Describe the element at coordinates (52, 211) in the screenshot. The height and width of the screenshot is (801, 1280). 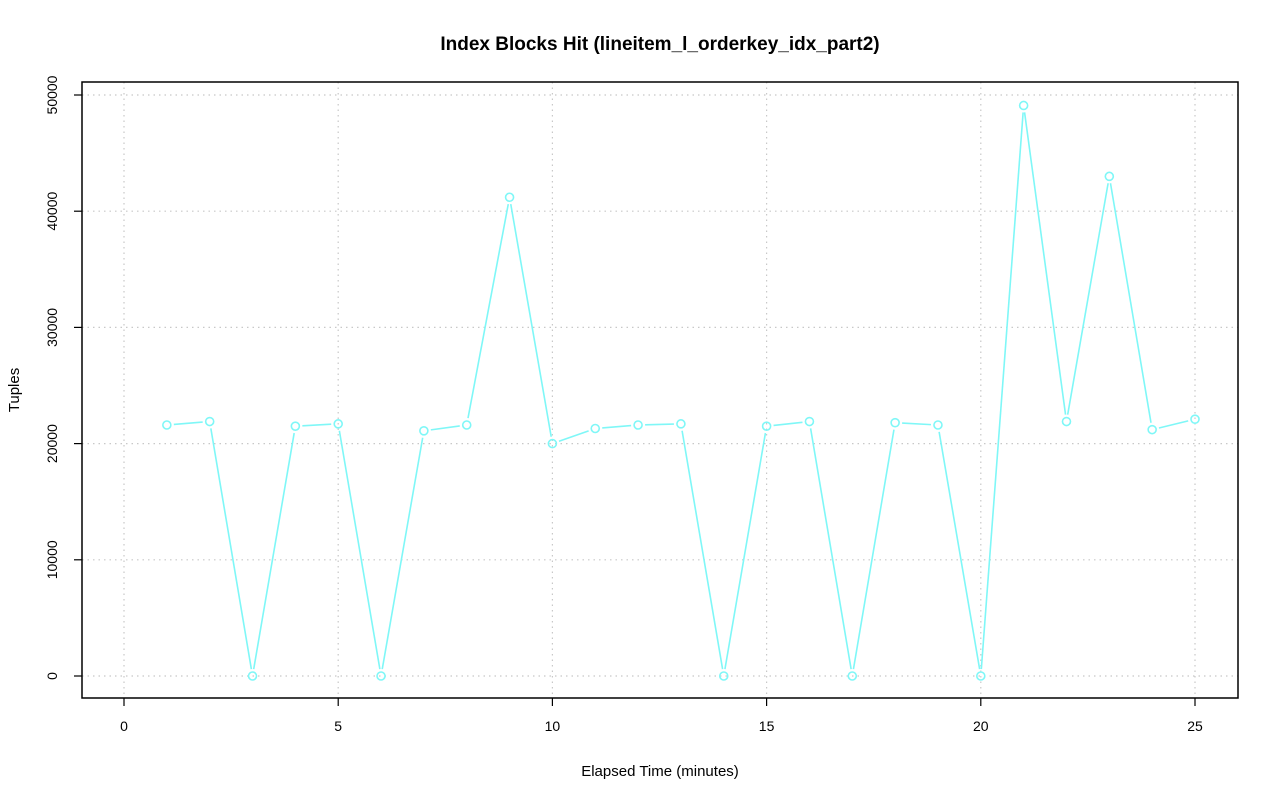
I see `y-tick-label: 40000` at that location.